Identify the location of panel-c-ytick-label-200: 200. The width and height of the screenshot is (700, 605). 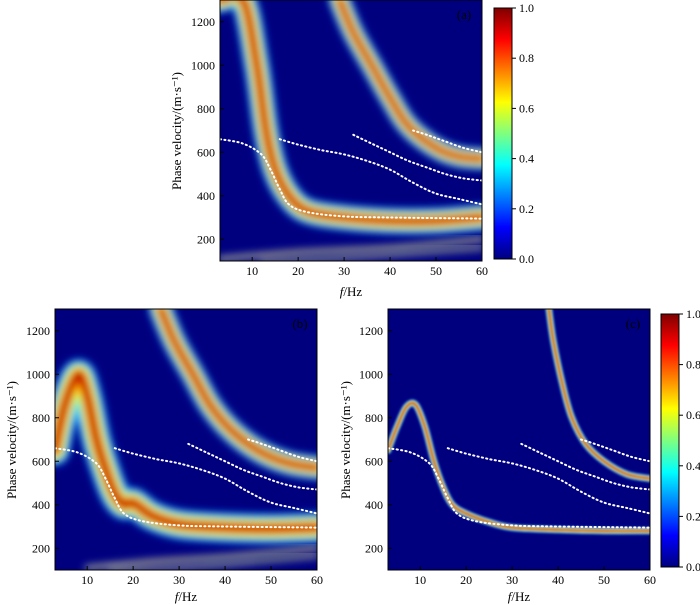
(374, 548).